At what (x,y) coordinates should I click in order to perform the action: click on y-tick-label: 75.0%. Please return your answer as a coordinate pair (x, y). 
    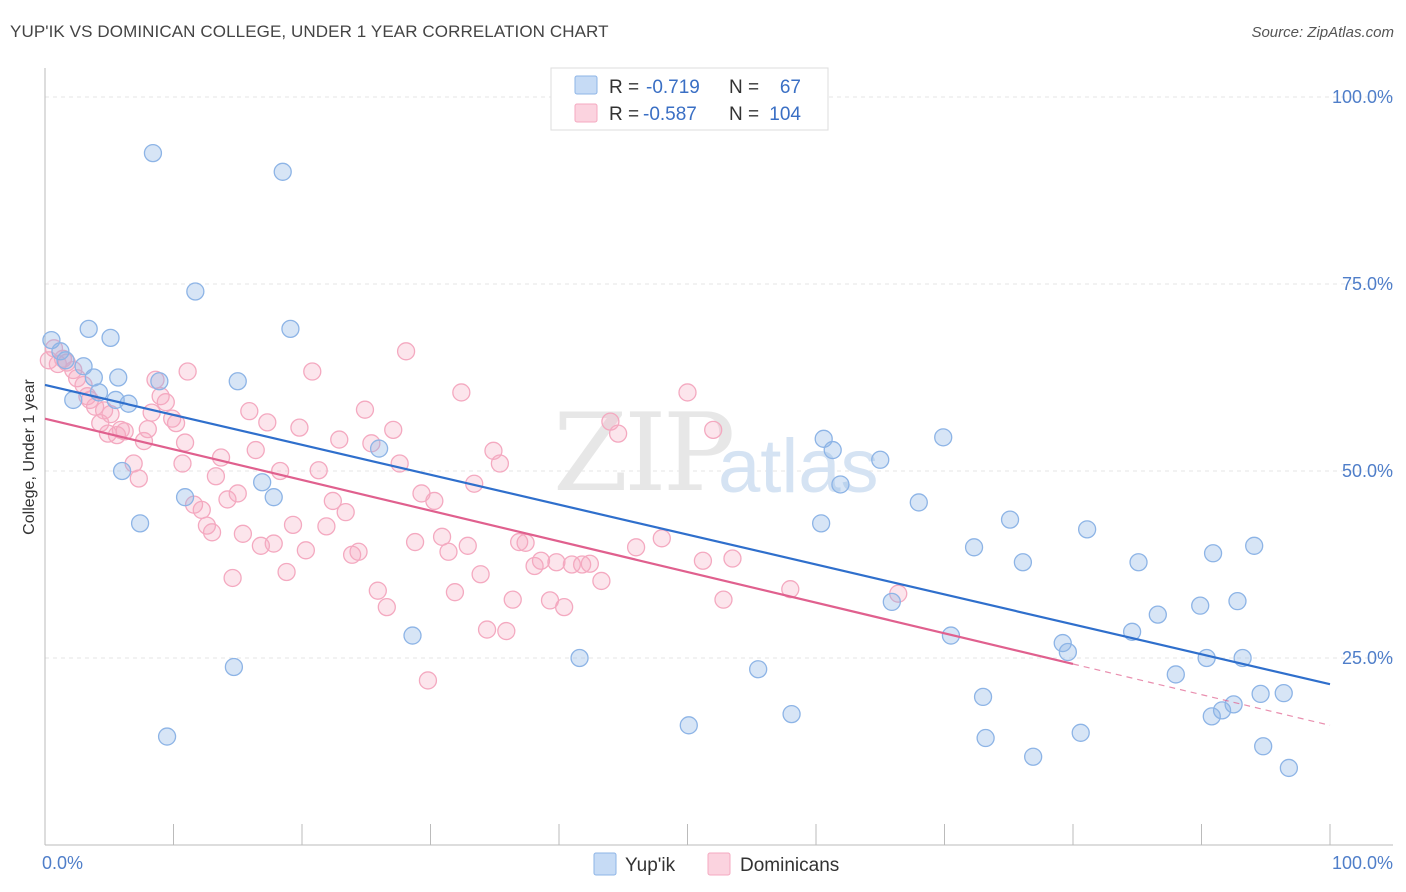
    Looking at the image, I should click on (1367, 284).